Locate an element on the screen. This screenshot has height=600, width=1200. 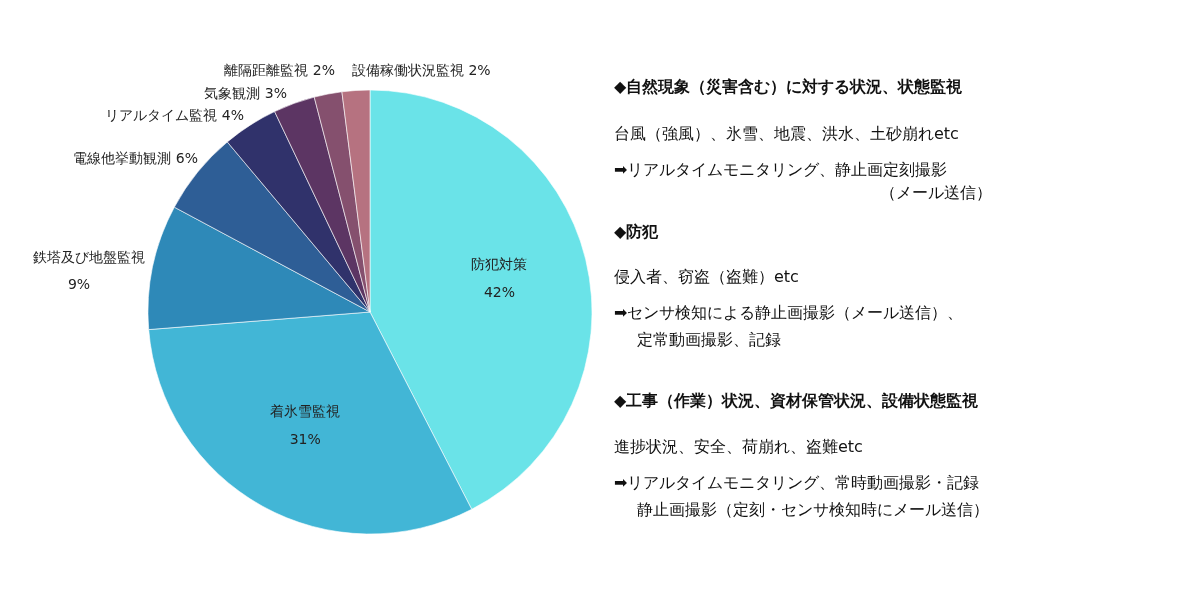
slice-label: 鉄塔及び地盤監視 is located at coordinates (89, 257).